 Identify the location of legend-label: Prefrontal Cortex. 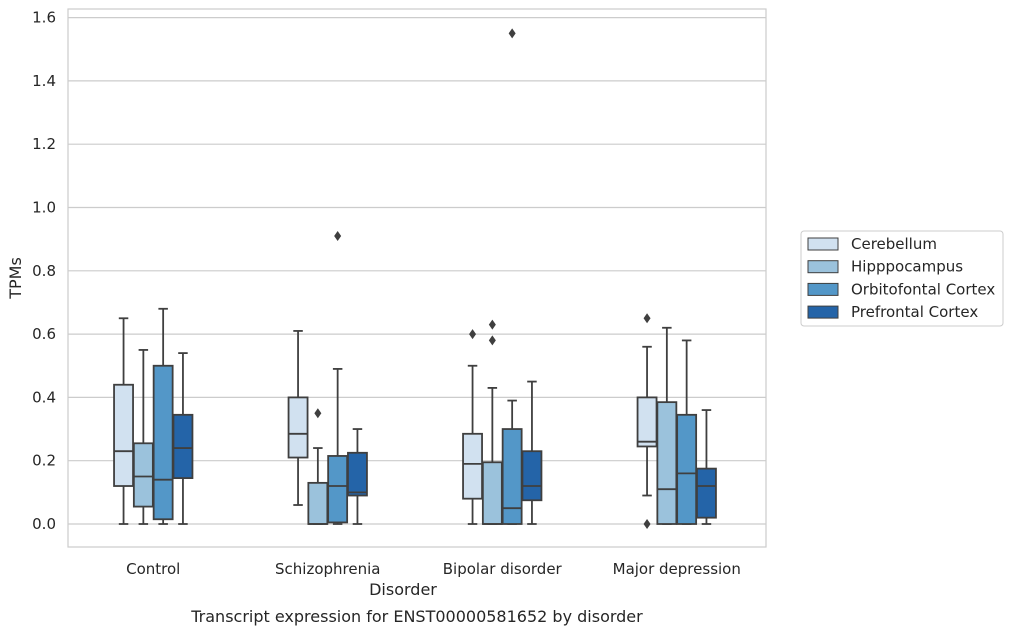
(914, 312).